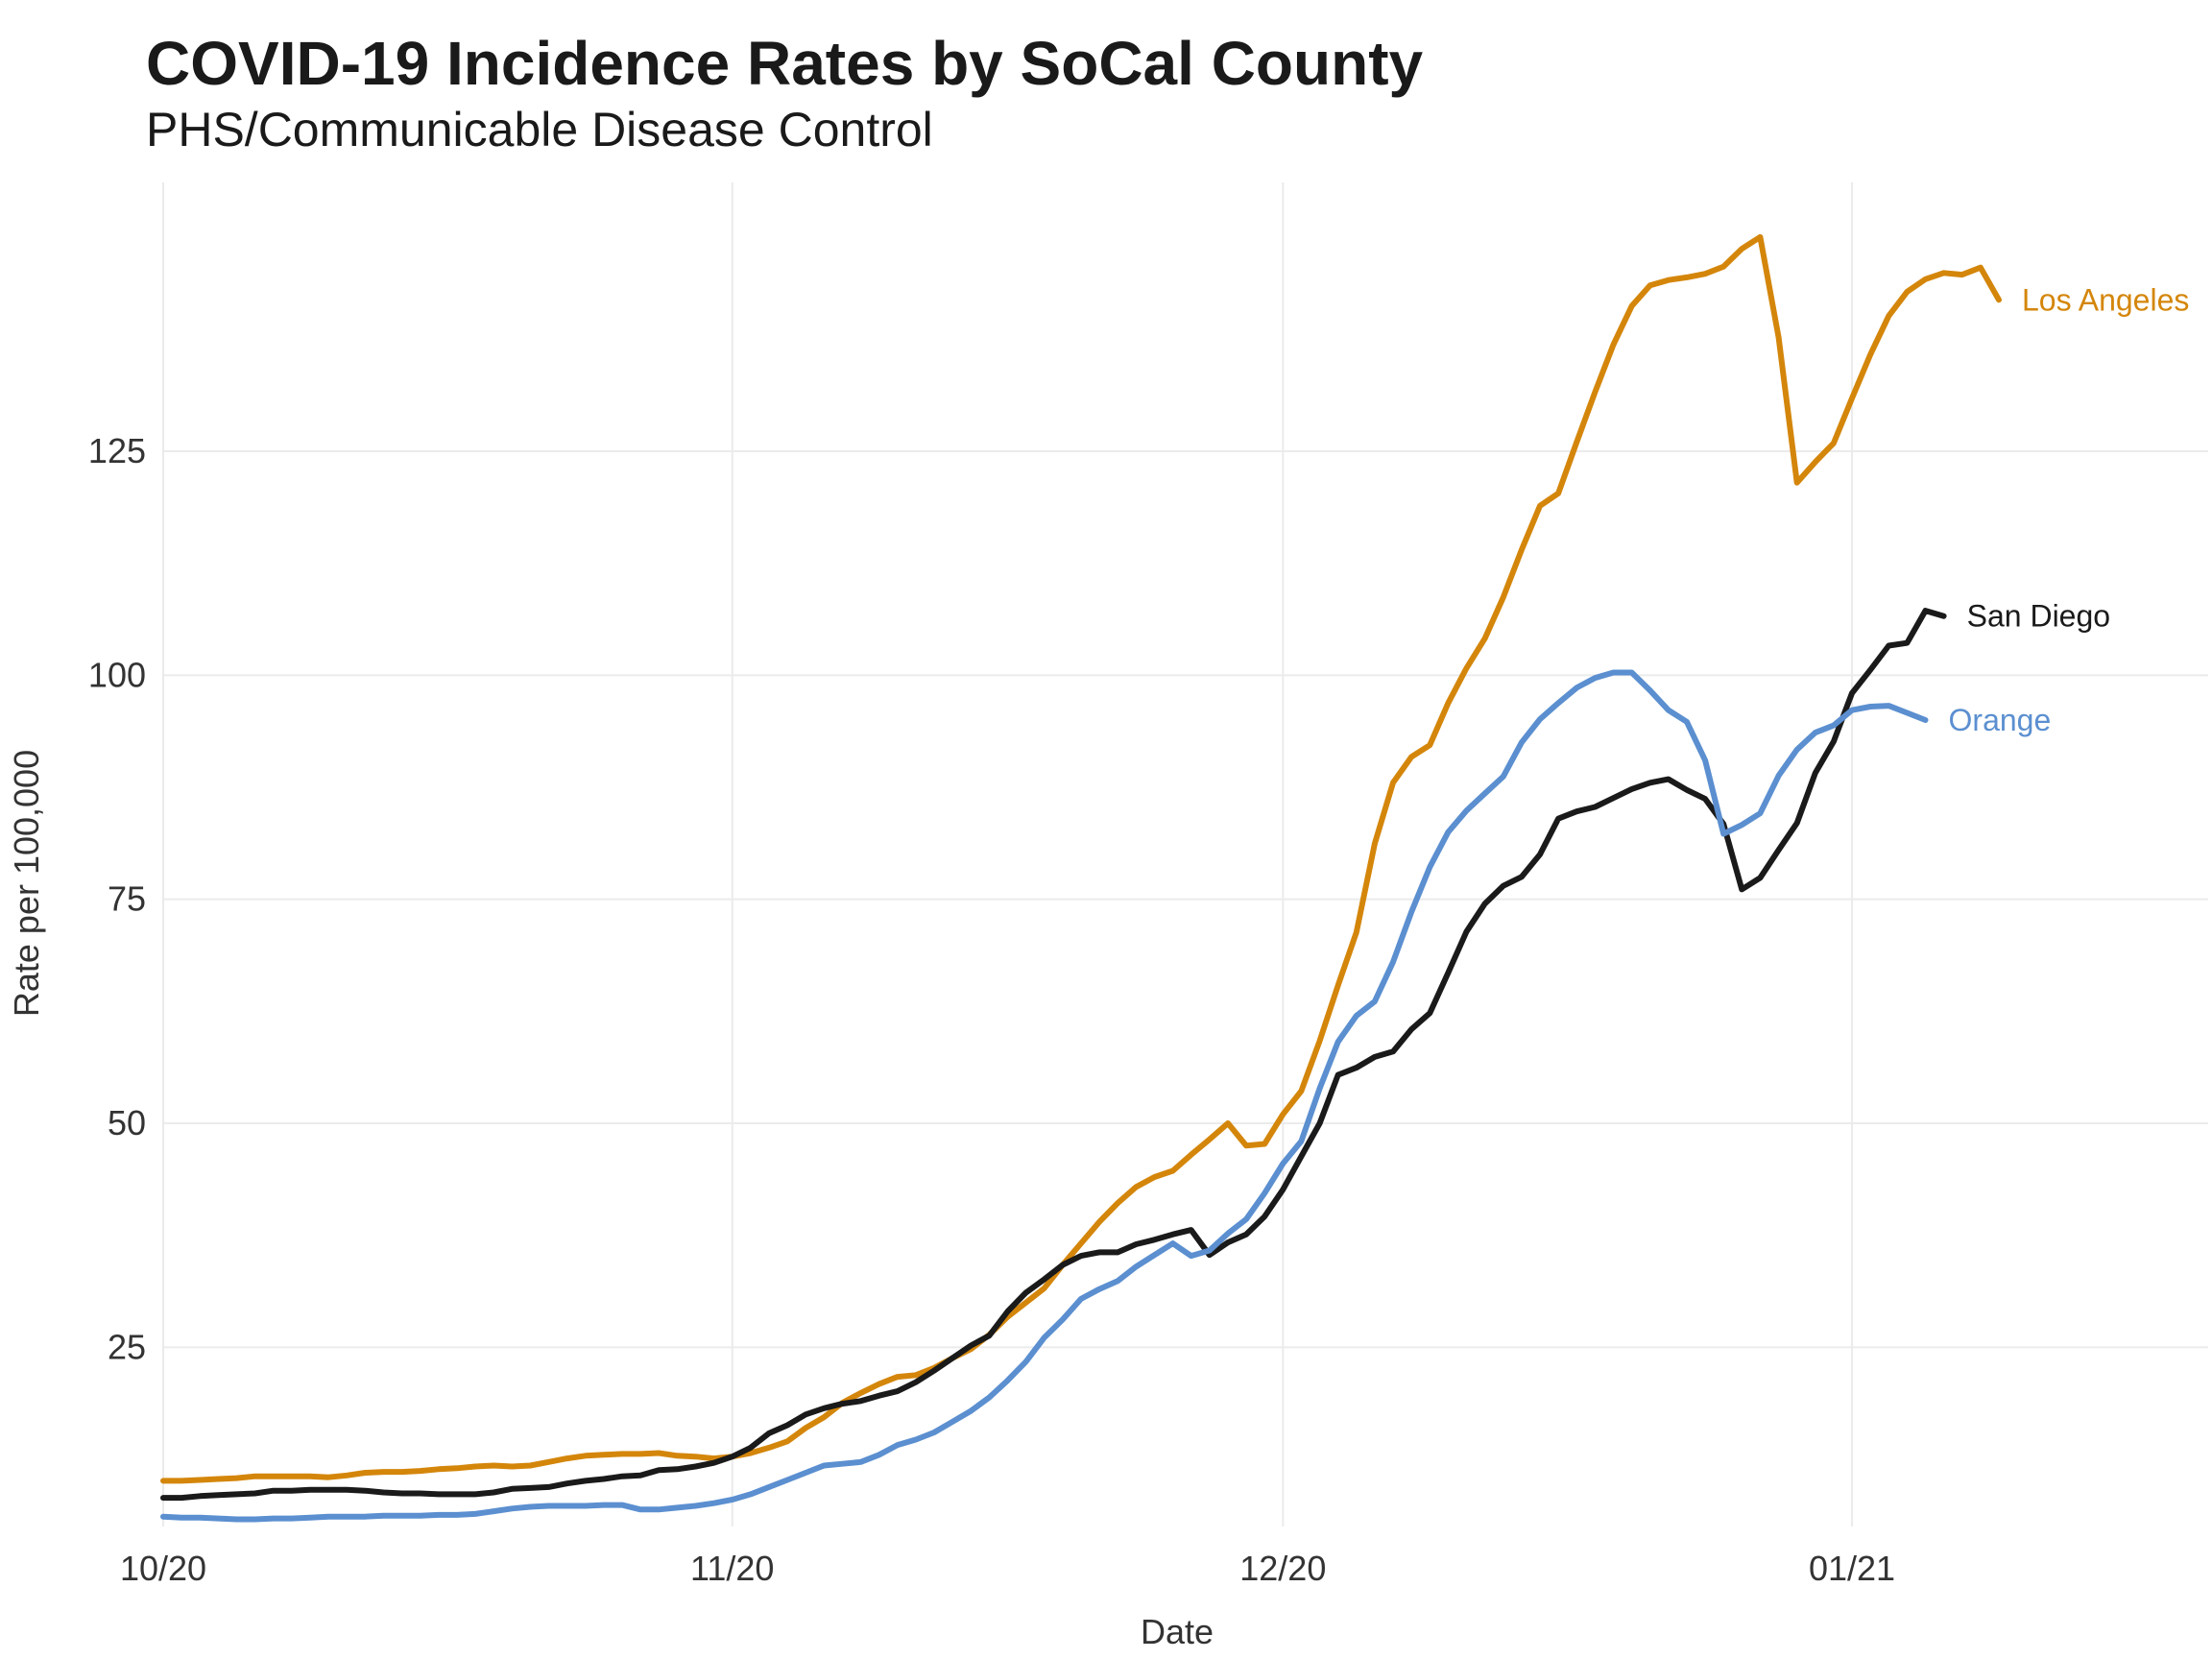 The width and height of the screenshot is (2212, 1659). I want to click on series-label-los-angeles: Los Angeles, so click(2106, 299).